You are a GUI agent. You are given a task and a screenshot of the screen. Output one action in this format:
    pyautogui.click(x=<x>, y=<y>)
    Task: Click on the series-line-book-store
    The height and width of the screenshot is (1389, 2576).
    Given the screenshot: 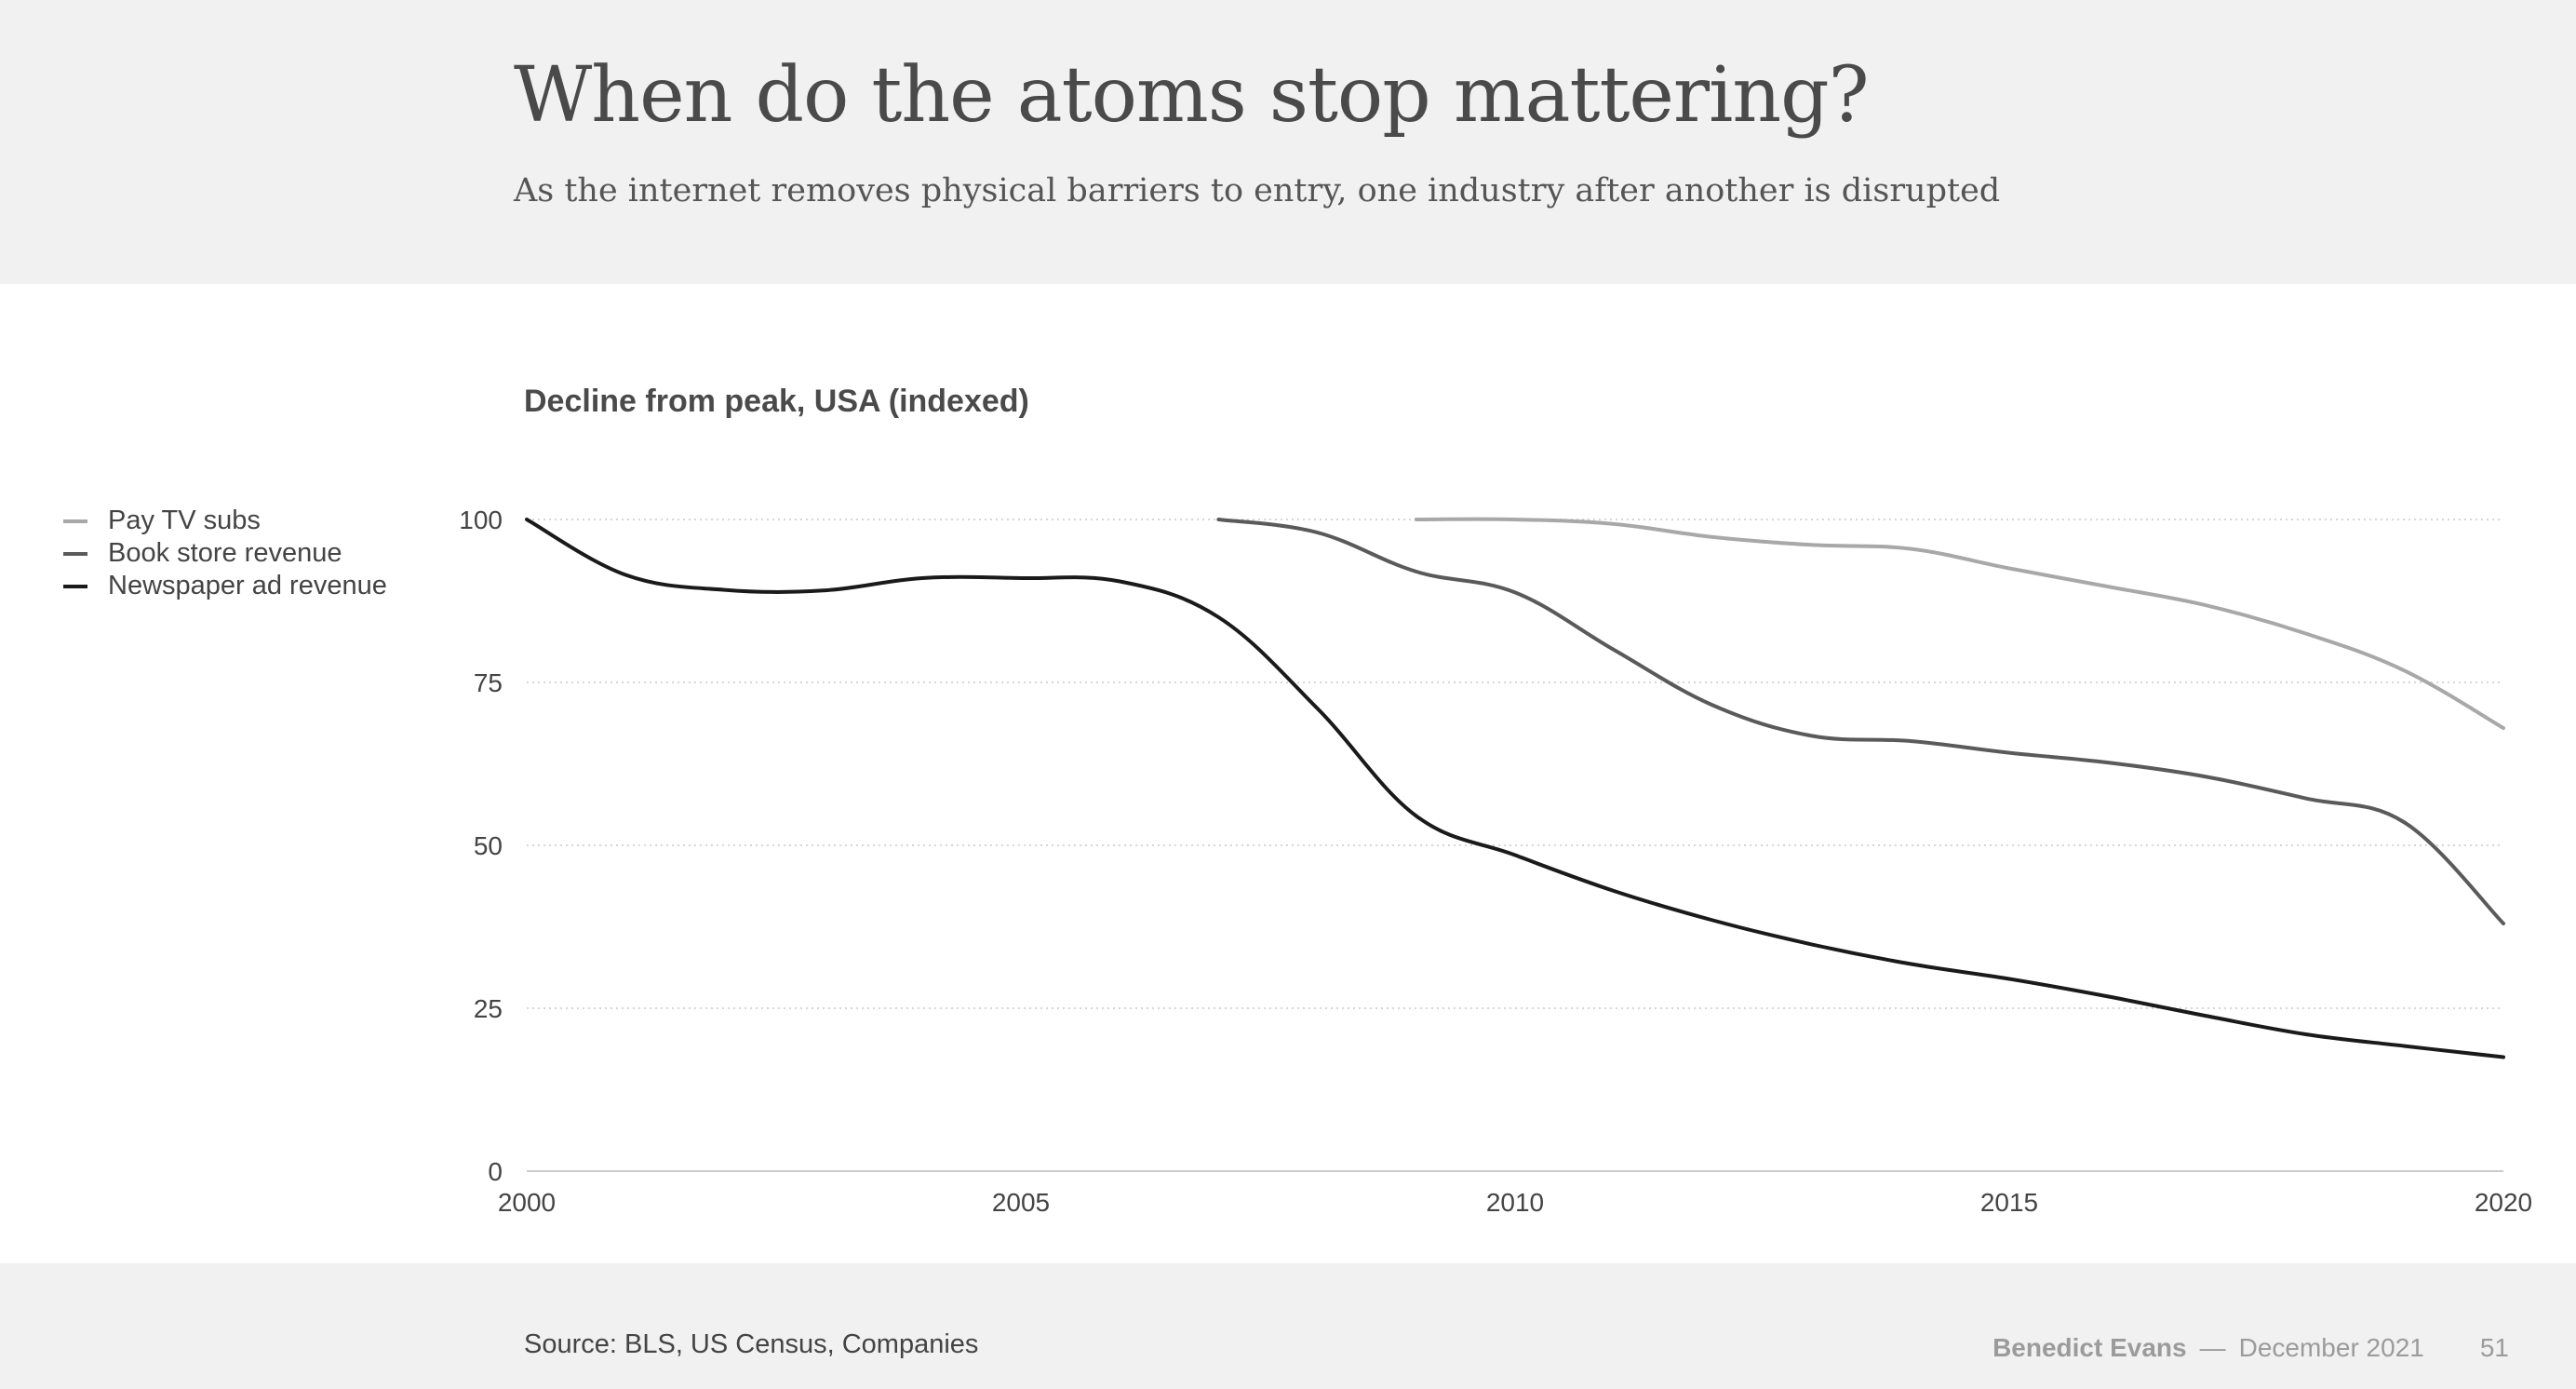 What is the action you would take?
    pyautogui.click(x=1860, y=721)
    